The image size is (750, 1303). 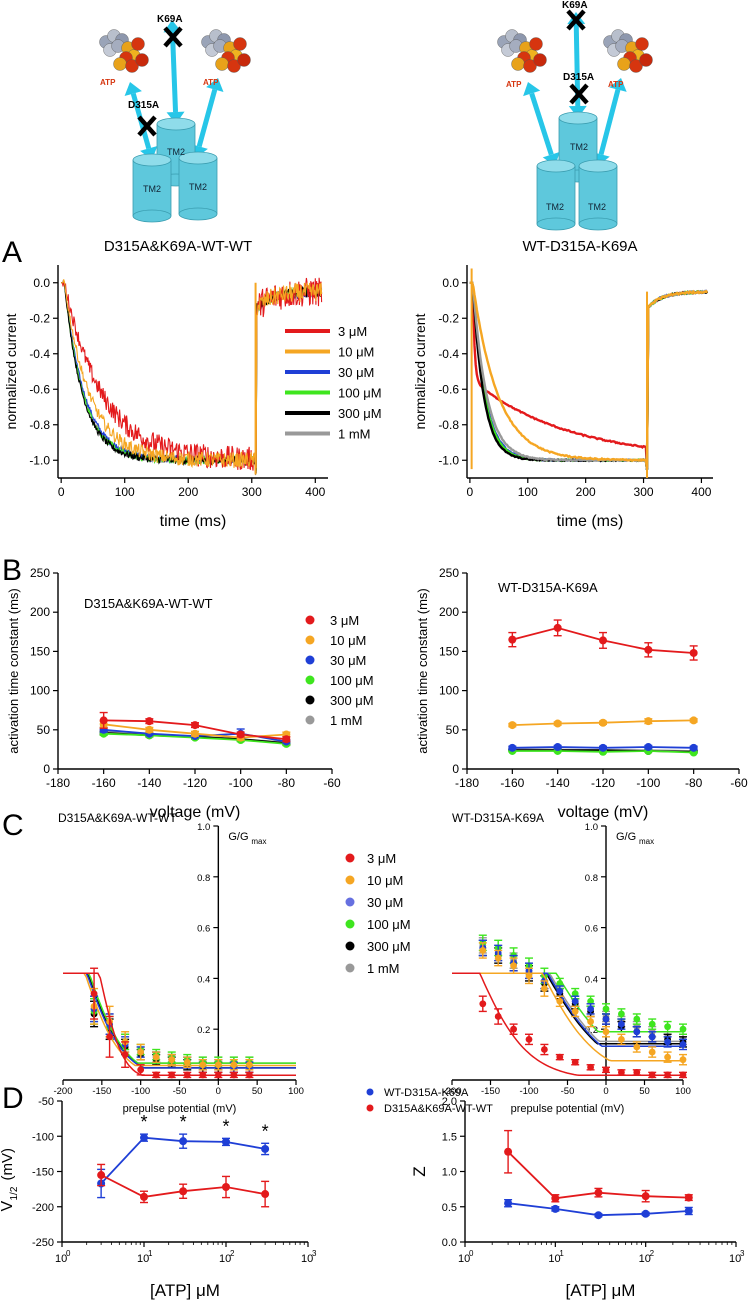 What do you see at coordinates (419, 1171) in the screenshot?
I see `y-axis-label: Z` at bounding box center [419, 1171].